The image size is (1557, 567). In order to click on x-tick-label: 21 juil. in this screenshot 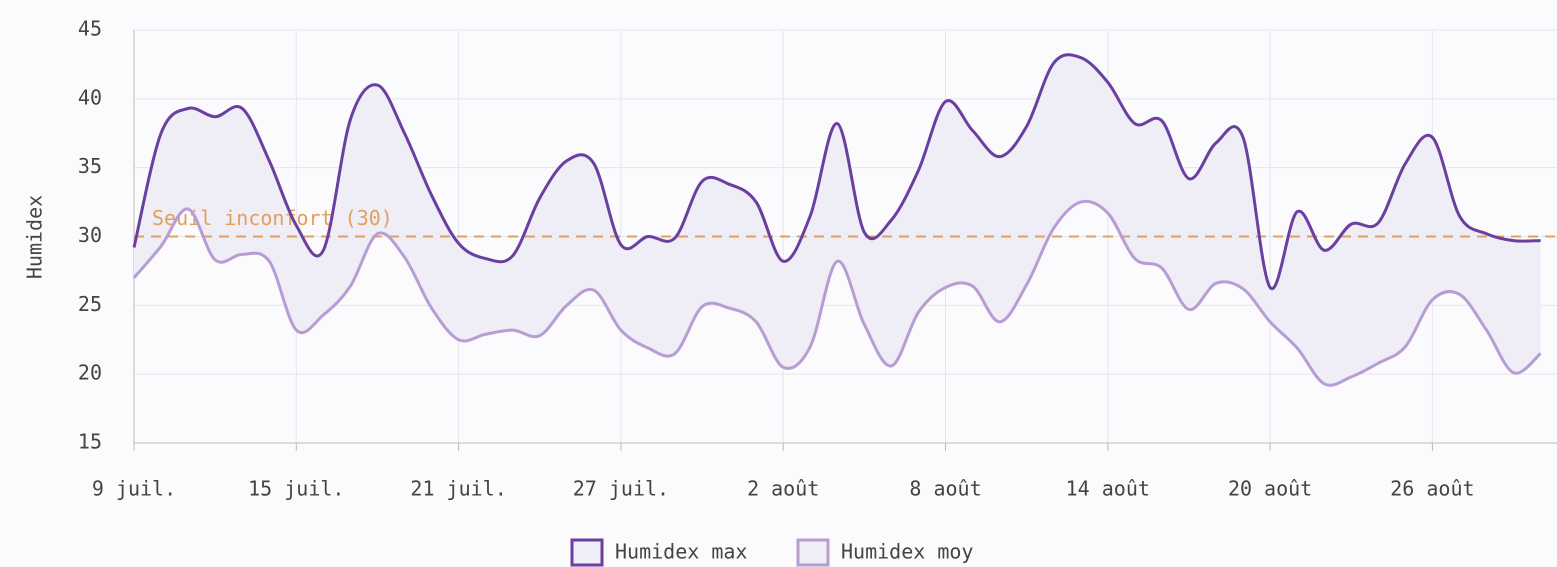, I will do `click(458, 489)`.